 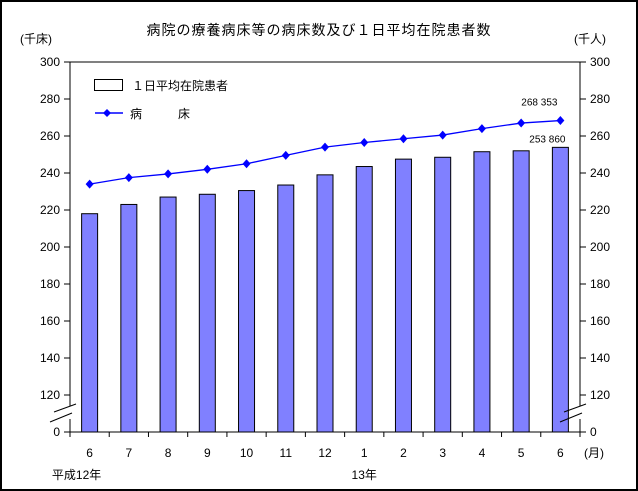 I want to click on right-axis-unit-label: (千人), so click(x=590, y=39).